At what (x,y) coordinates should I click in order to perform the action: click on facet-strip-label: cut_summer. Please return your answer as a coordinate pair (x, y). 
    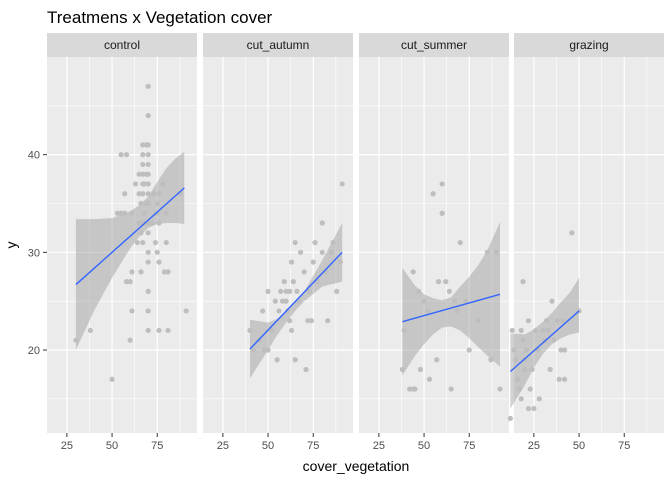
    Looking at the image, I should click on (434, 45).